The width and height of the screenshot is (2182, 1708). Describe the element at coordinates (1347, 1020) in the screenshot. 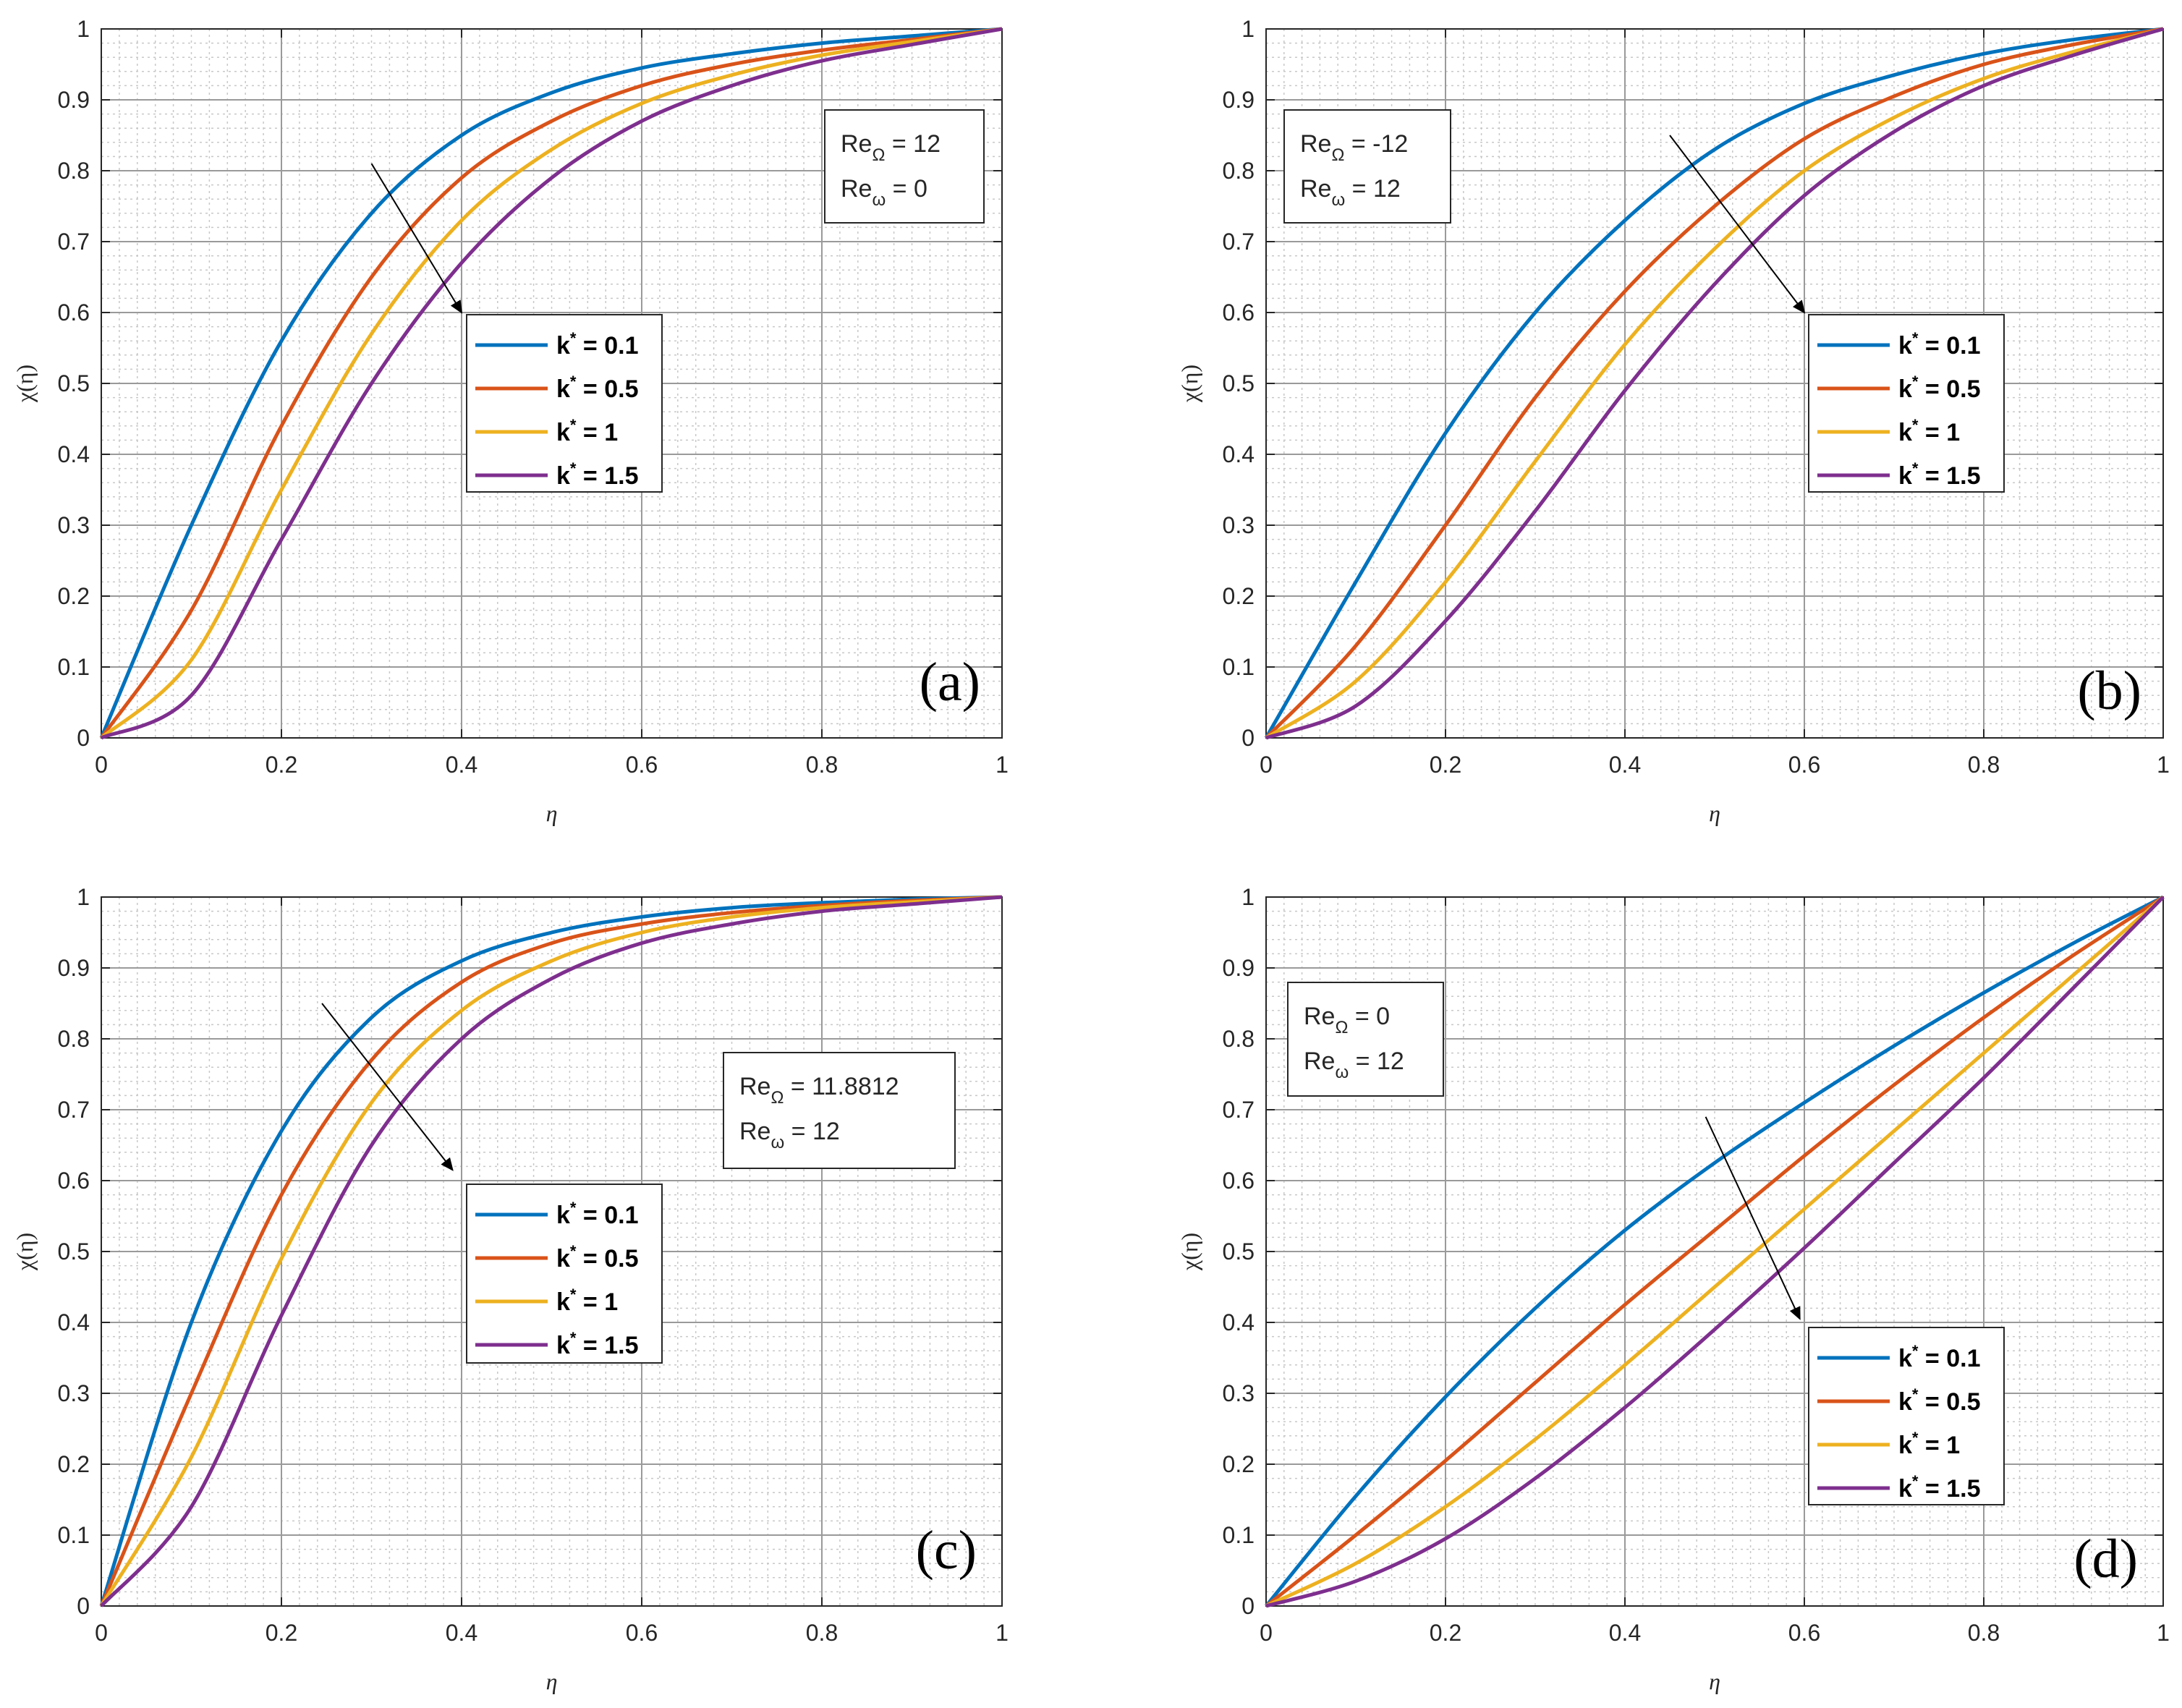

I see `parameter-text: ReΩ = 0` at that location.